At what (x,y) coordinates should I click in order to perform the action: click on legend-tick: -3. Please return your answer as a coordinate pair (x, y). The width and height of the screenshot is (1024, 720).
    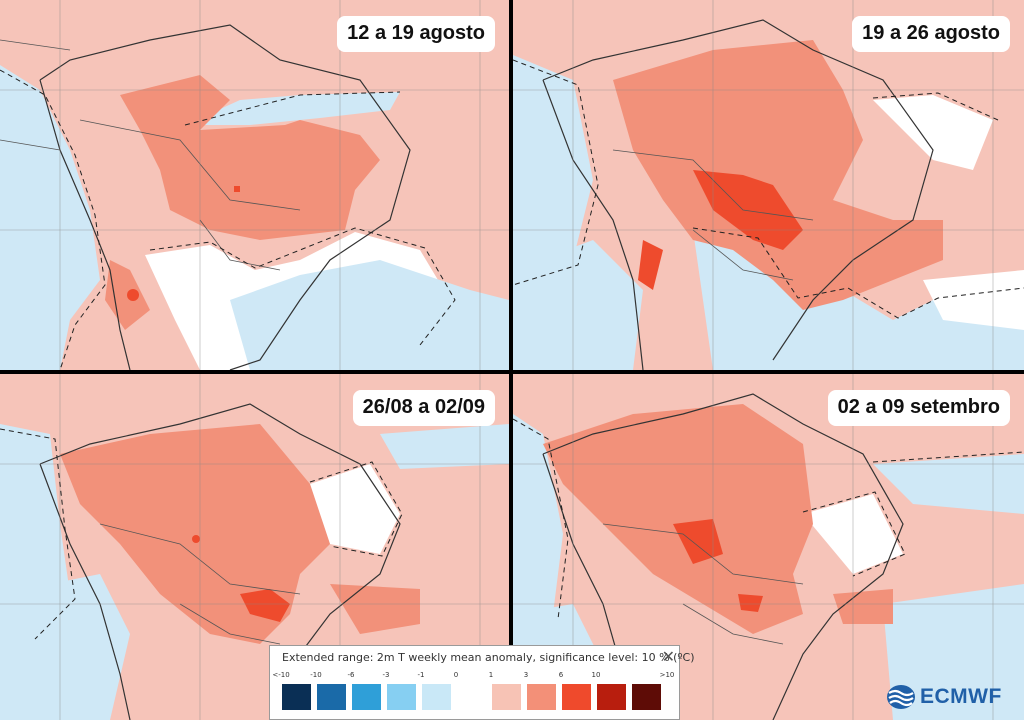
    Looking at the image, I should click on (386, 675).